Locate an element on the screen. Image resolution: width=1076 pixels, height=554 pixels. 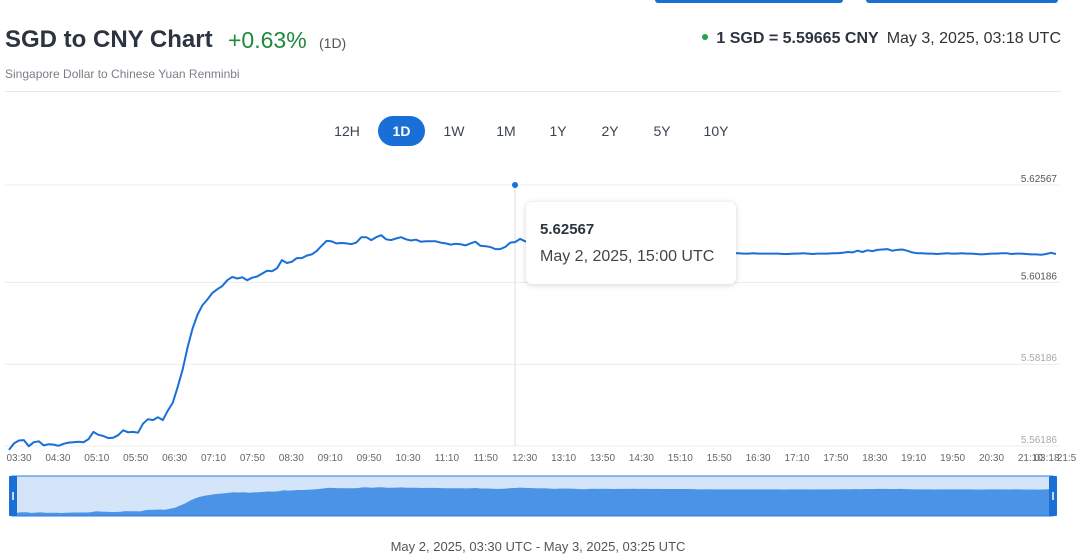
x-tick-label: 09:50 is located at coordinates (369, 458).